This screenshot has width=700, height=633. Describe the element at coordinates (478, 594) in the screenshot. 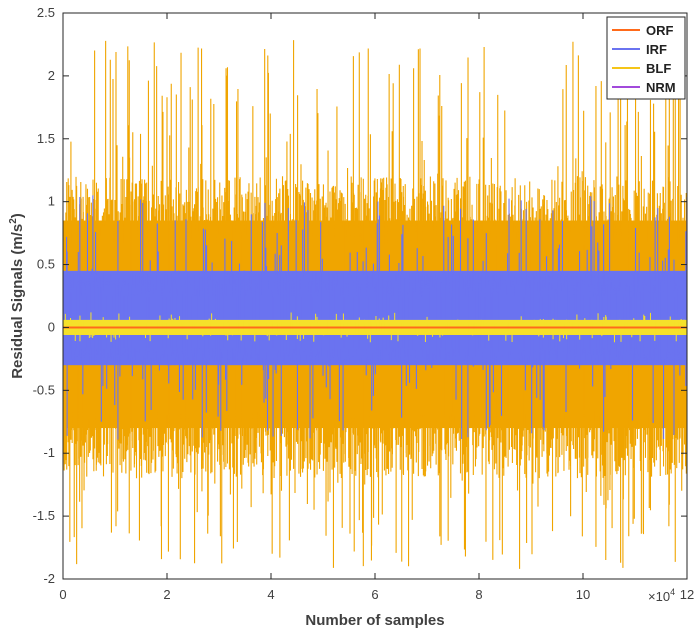

I see `x-tick-label: 8` at that location.